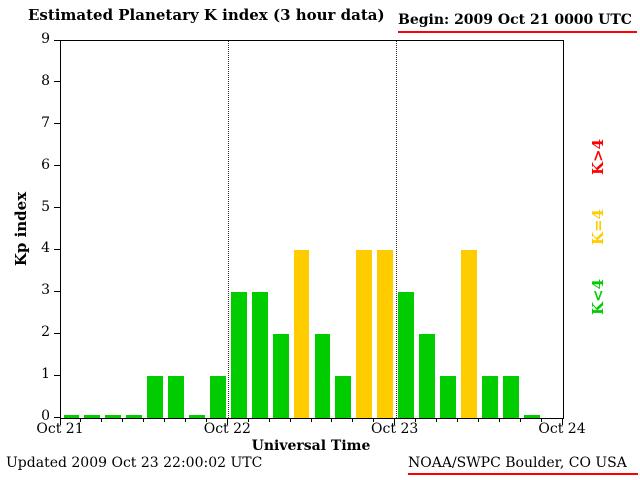 The width and height of the screenshot is (640, 480). What do you see at coordinates (598, 227) in the screenshot?
I see `legend-item-K4: K=4` at bounding box center [598, 227].